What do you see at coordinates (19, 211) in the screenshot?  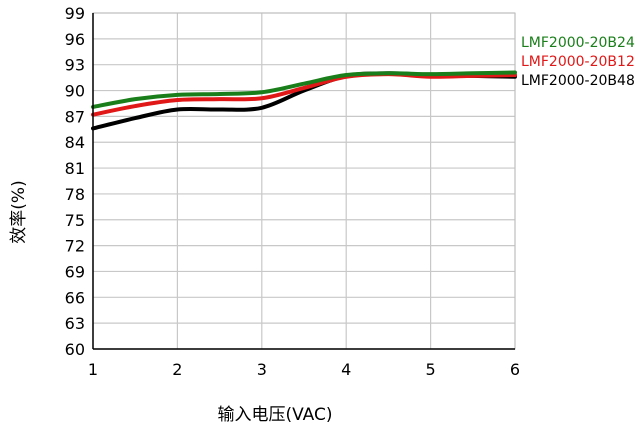 I see `y-axis-title: 效率(%)` at bounding box center [19, 211].